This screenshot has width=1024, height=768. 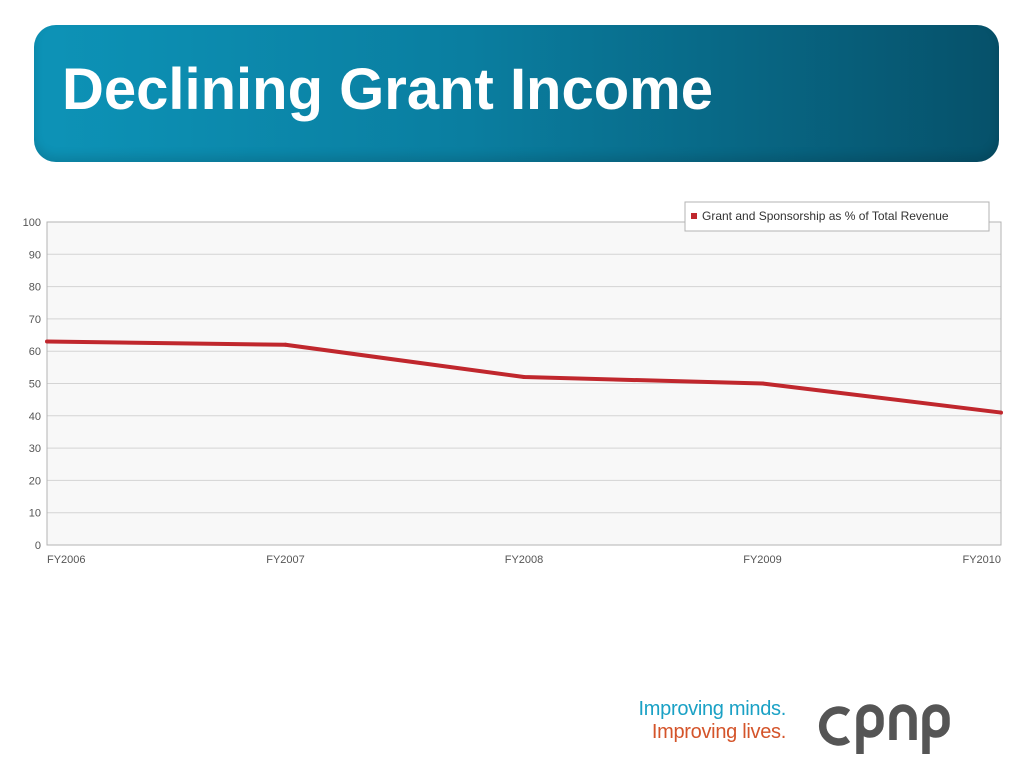 I want to click on logo-tagline-2: Improving lives., so click(x=718, y=732).